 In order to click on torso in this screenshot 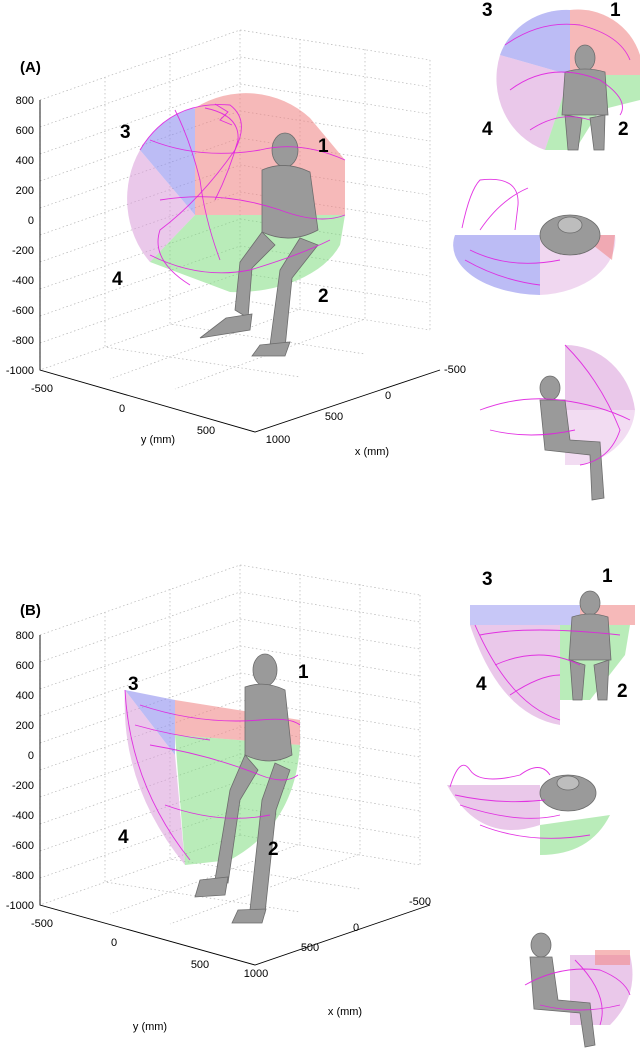, I will do `click(290, 202)`.